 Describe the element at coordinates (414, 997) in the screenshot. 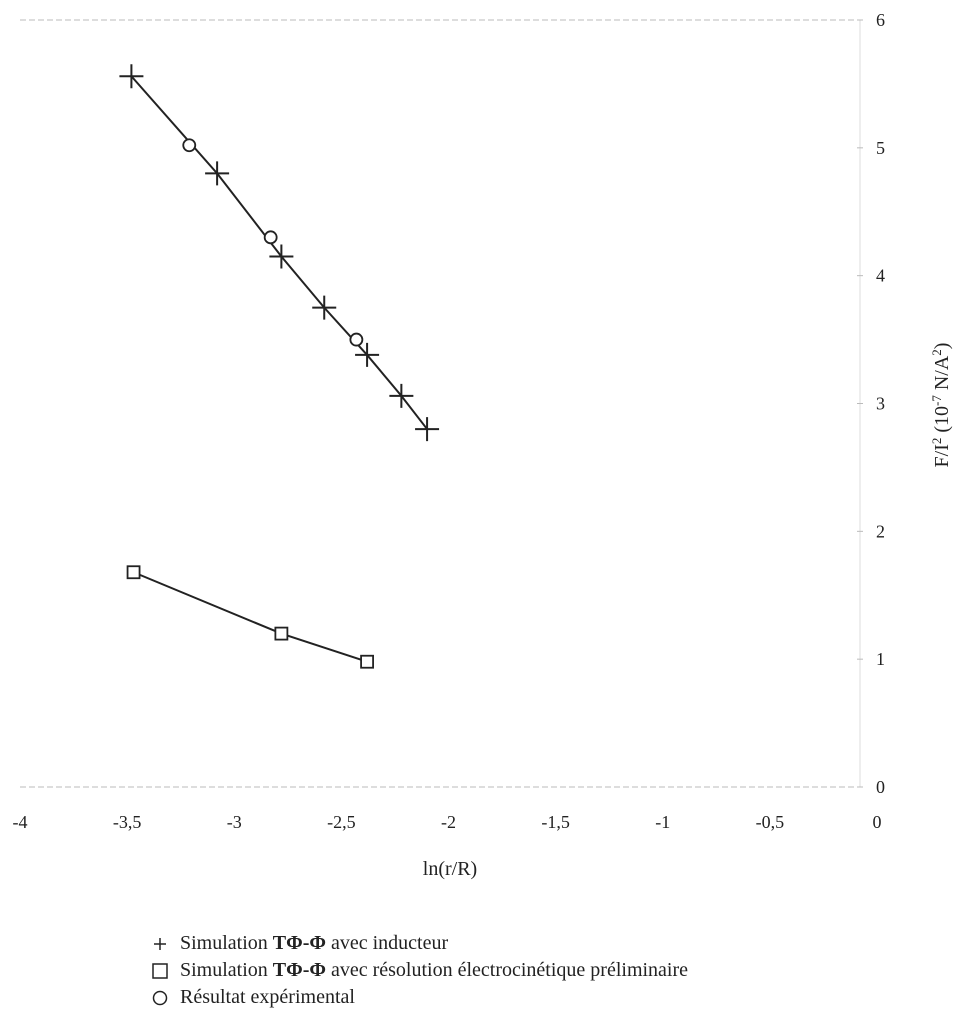

I see `legend-item-experimental: Résultat expérimental` at that location.